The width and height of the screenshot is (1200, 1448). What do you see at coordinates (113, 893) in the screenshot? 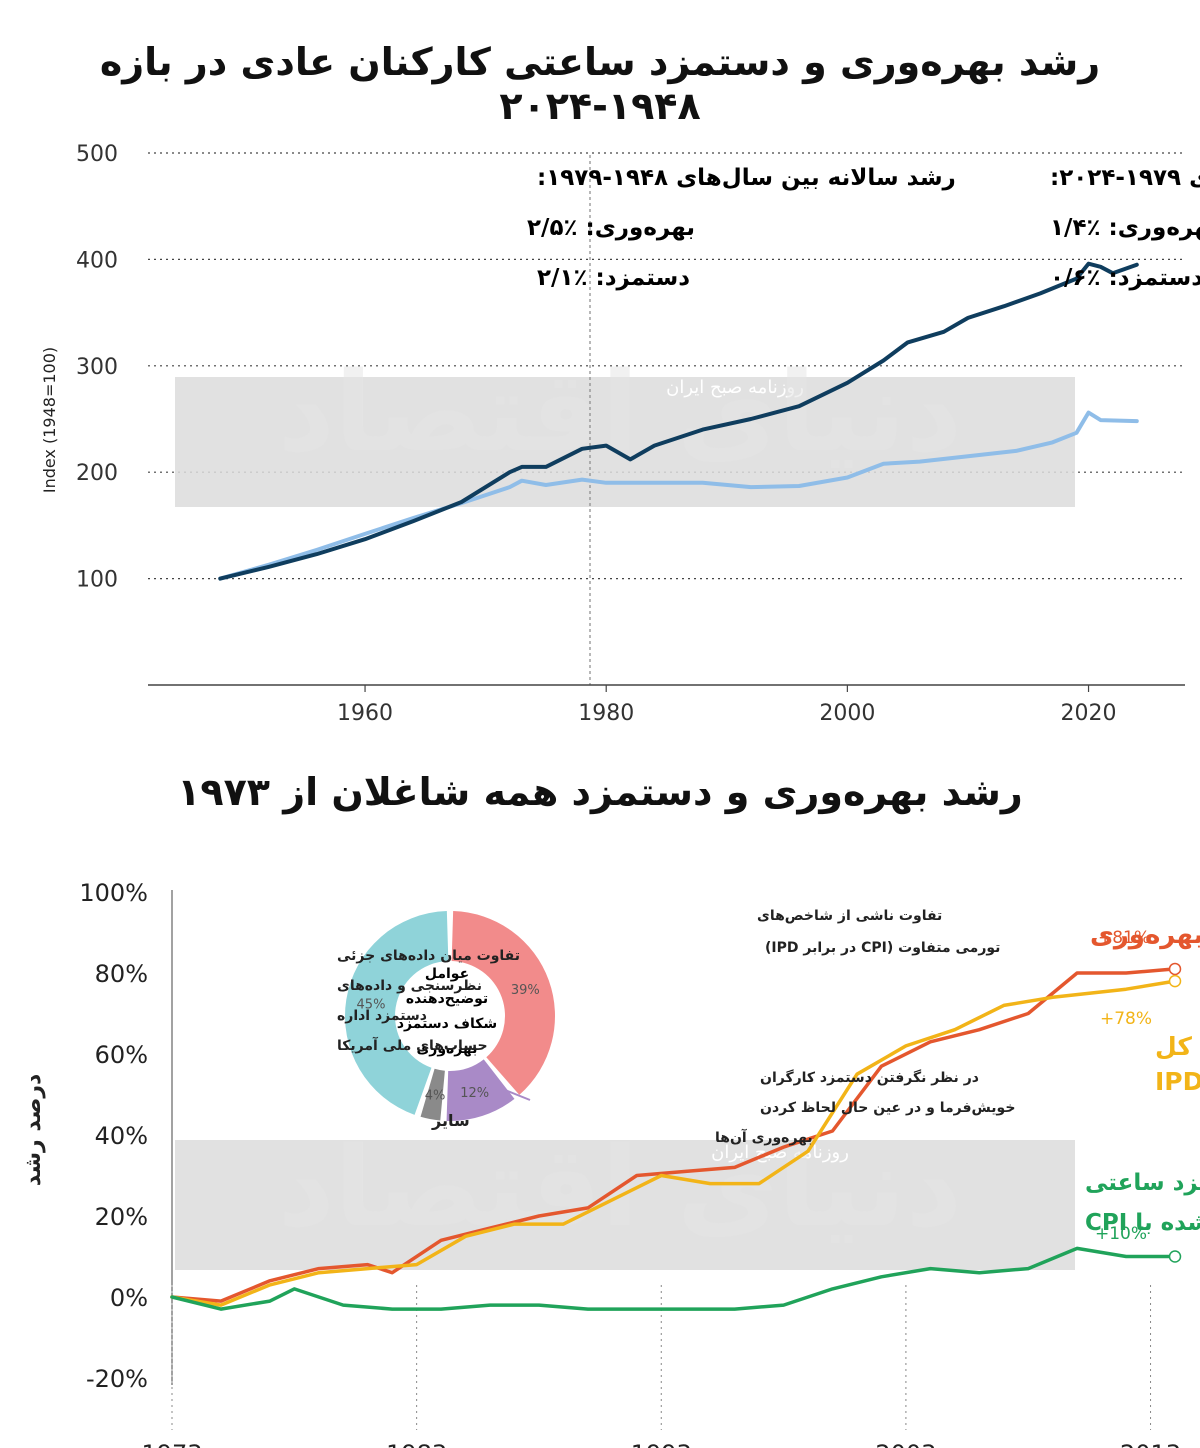
I see `y-tick-label: 100%` at bounding box center [113, 893].